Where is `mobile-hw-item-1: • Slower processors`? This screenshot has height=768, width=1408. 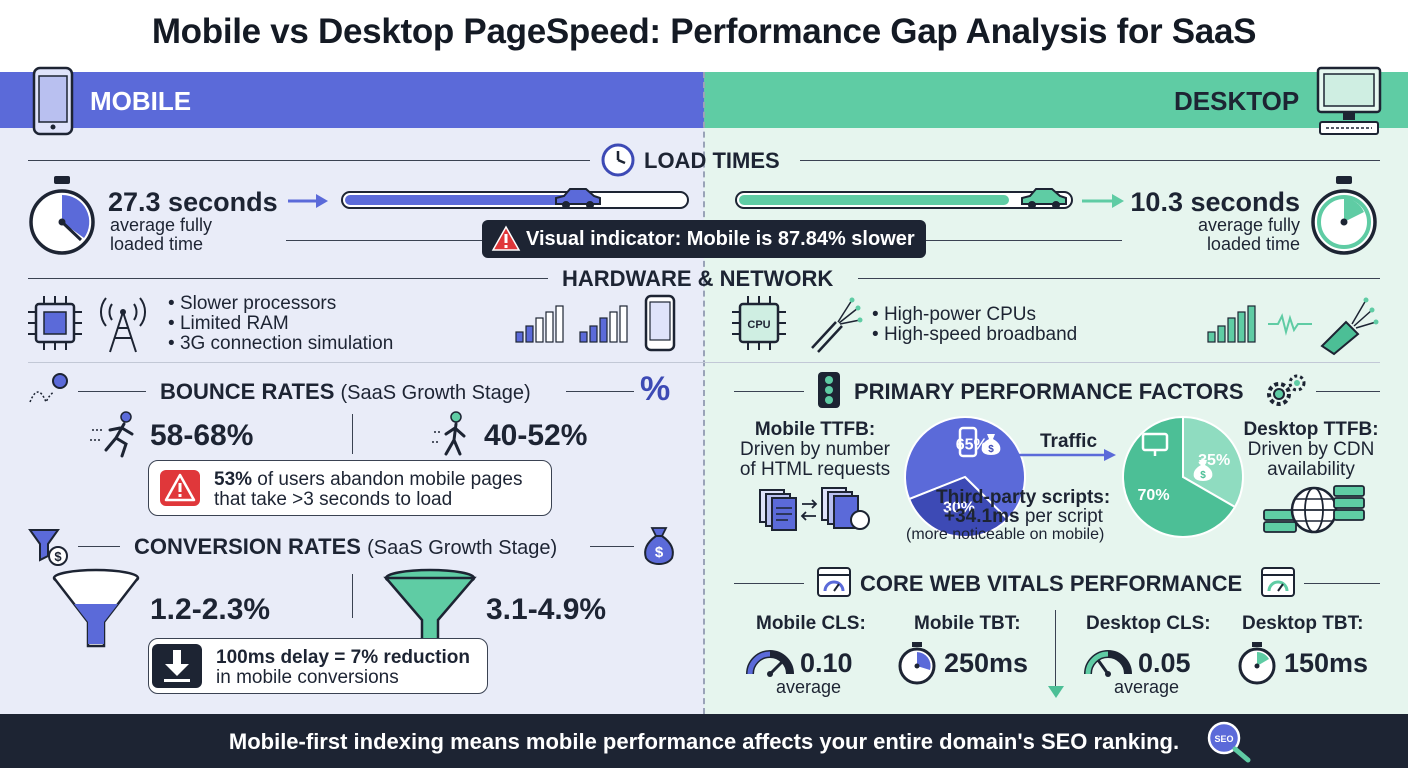 mobile-hw-item-1: • Slower processors is located at coordinates (252, 303).